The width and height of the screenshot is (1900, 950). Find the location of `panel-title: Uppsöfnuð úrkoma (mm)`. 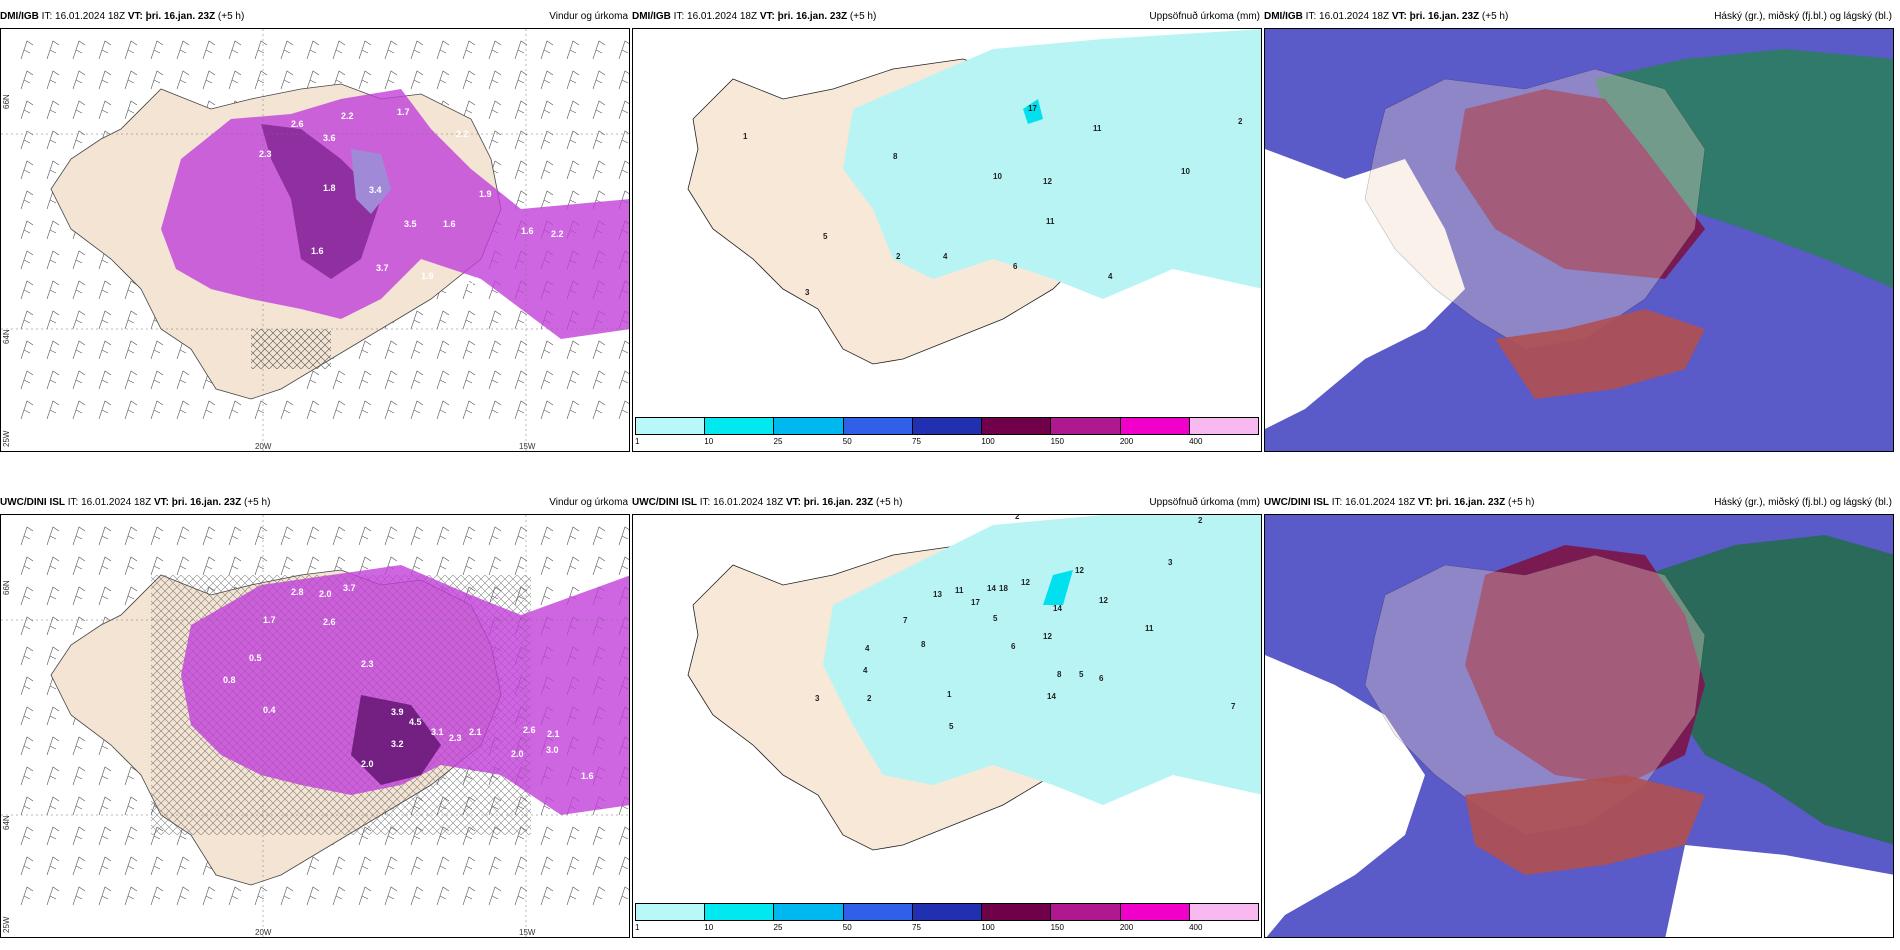

panel-title: Uppsöfnuð úrkoma (mm) is located at coordinates (1204, 16).